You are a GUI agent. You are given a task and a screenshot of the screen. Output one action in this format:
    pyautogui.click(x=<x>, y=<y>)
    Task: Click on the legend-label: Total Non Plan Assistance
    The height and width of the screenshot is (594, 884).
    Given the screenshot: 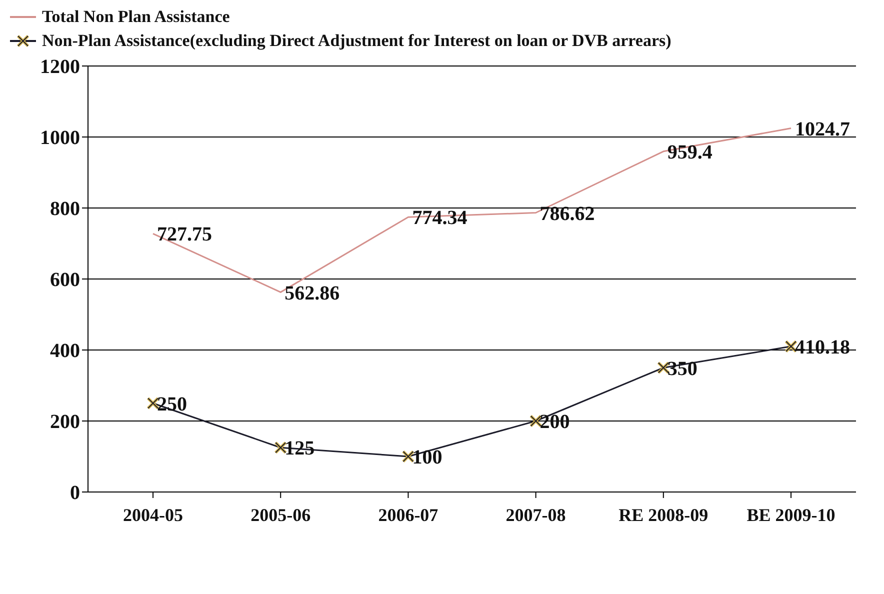 What is the action you would take?
    pyautogui.click(x=136, y=16)
    